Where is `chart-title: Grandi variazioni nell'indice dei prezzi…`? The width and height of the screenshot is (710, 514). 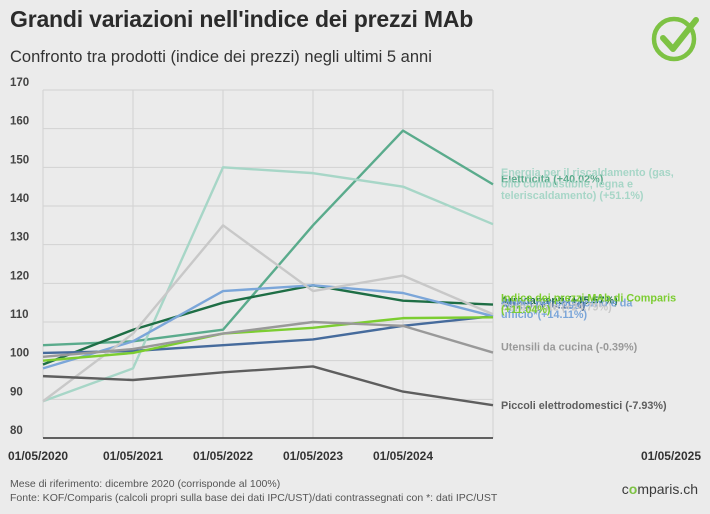 chart-title: Grandi variazioni nell'indice dei prezzi… is located at coordinates (242, 19).